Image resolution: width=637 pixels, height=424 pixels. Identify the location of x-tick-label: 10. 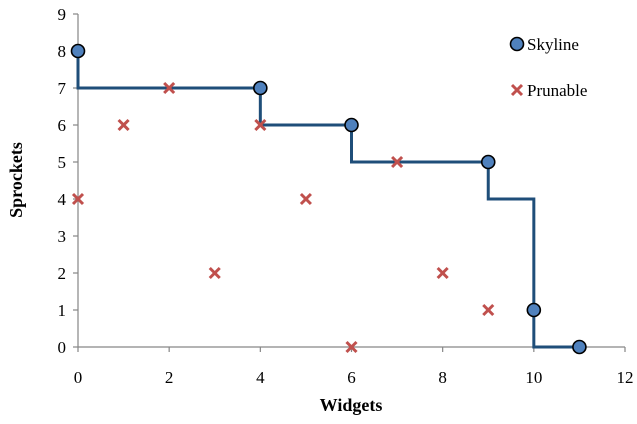
(533, 377).